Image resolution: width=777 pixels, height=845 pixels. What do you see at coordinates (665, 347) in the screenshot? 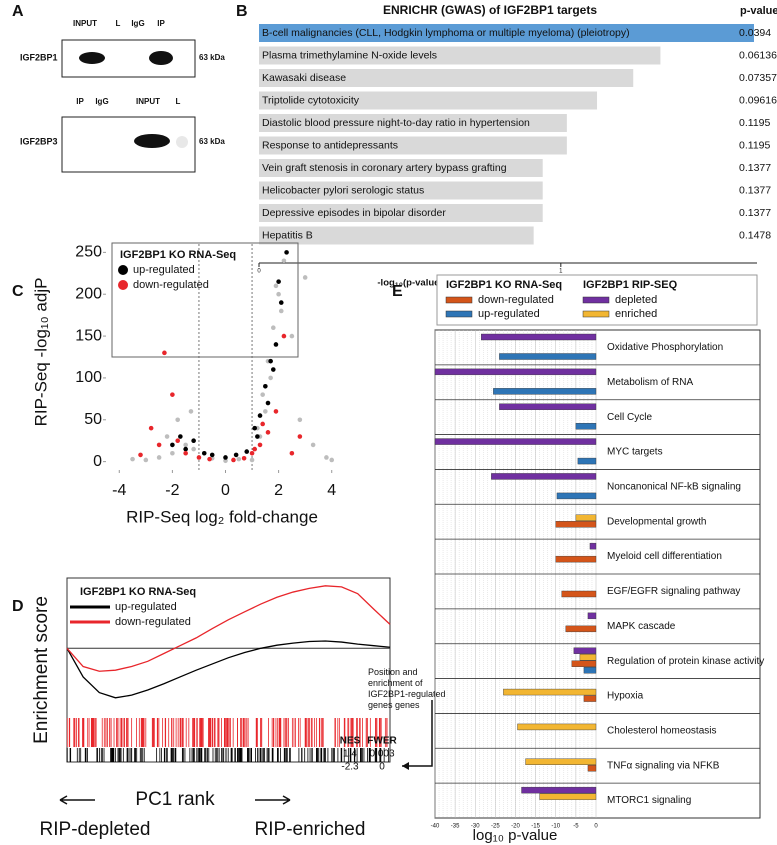
I see `category-label: Oxidative Phosphorylation` at bounding box center [665, 347].